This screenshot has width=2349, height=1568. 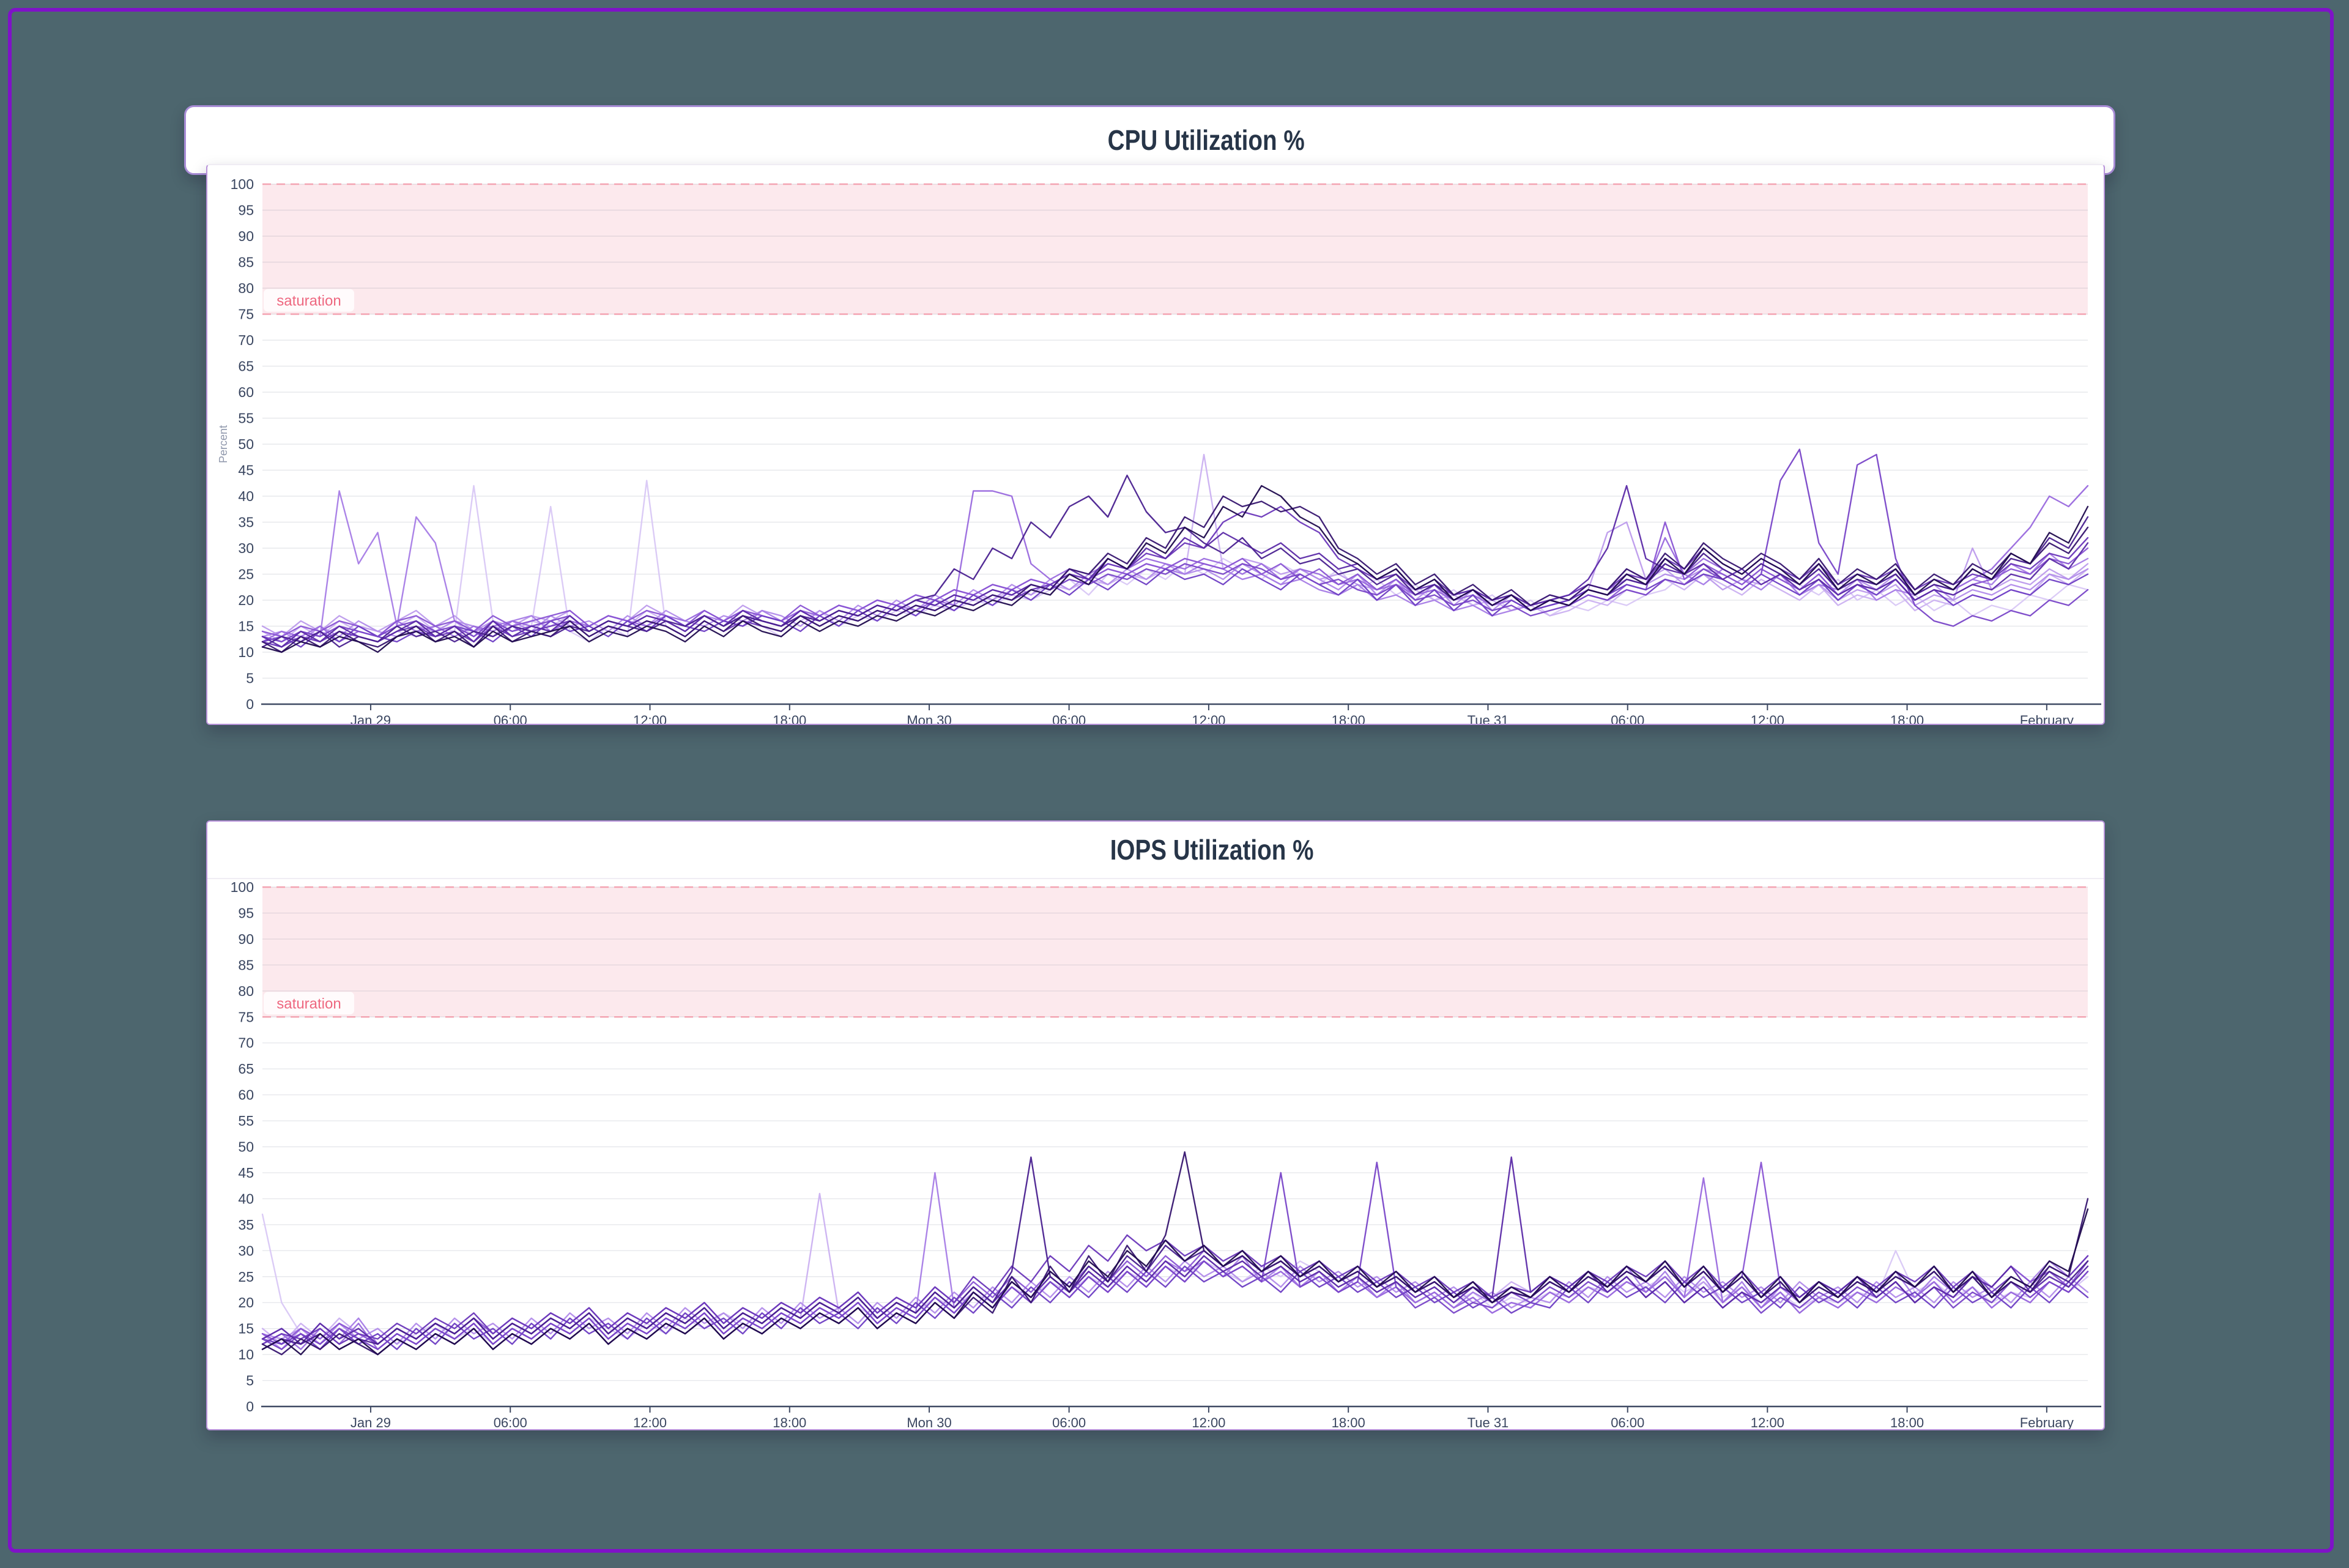 I want to click on cpu-panel-title: CPU Utilization %, so click(x=1206, y=140).